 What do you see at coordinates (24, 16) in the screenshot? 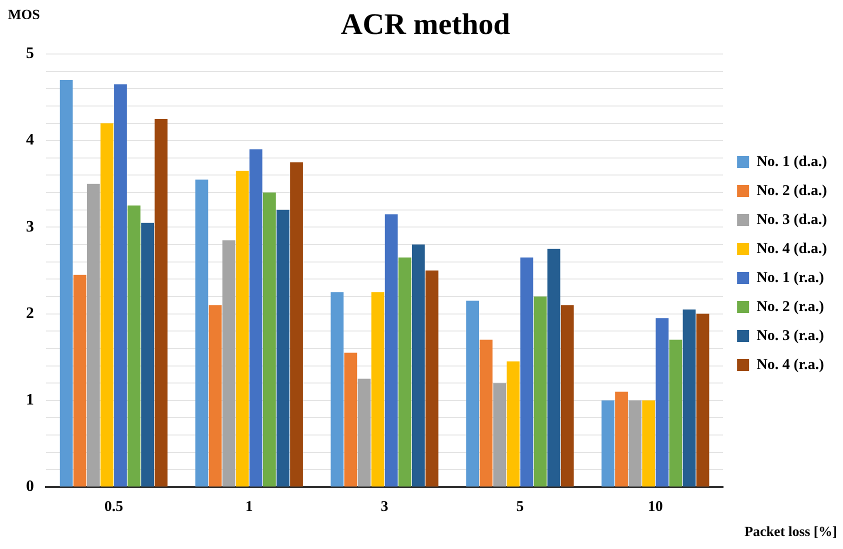
I see `y-axis-title: MOS` at bounding box center [24, 16].